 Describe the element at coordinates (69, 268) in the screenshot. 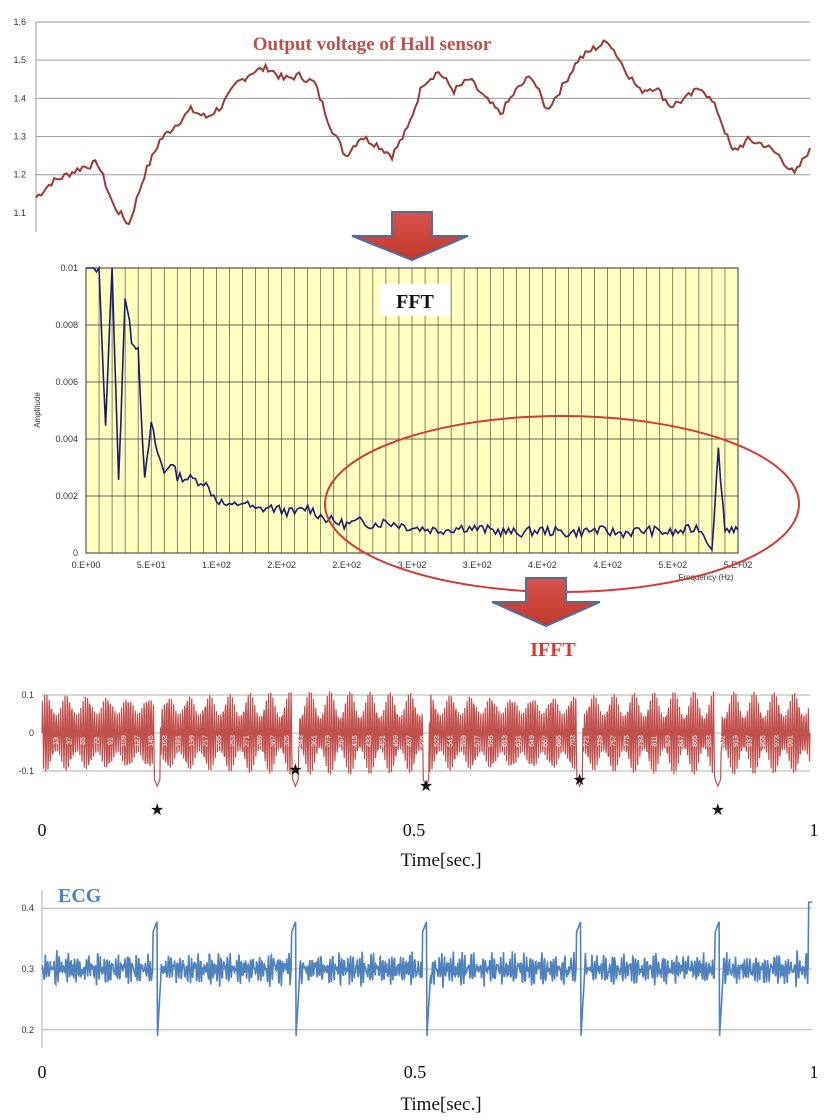

I see `fft-ytick-label: 0.01` at that location.